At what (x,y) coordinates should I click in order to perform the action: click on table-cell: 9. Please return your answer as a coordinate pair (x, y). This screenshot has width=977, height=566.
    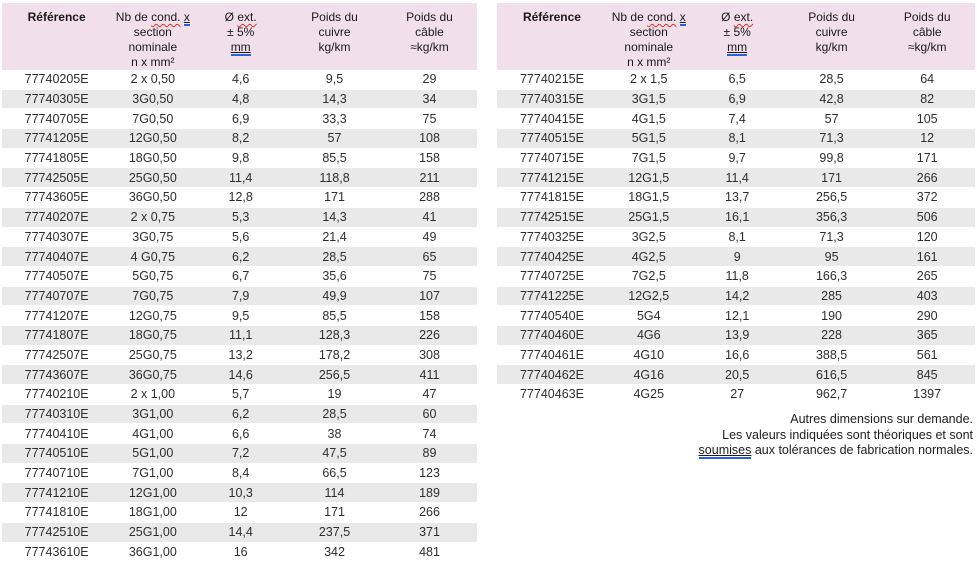
    Looking at the image, I should click on (737, 256).